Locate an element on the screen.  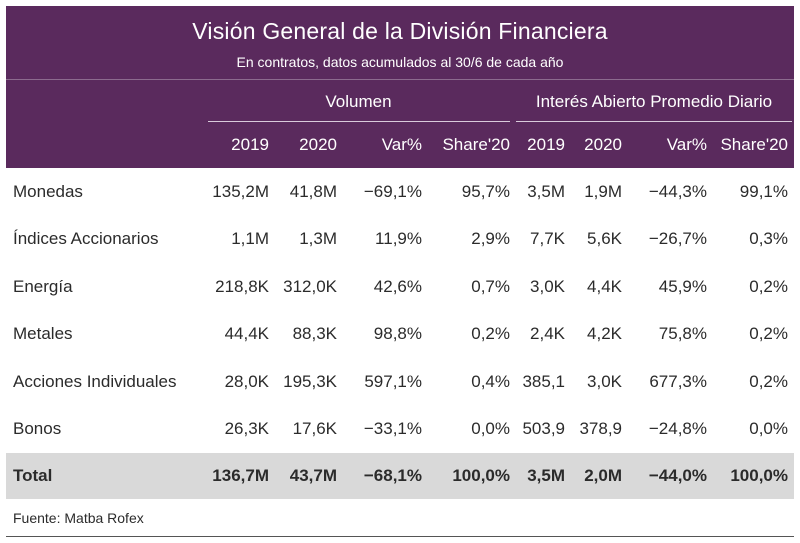
header-divider is located at coordinates (400, 79).